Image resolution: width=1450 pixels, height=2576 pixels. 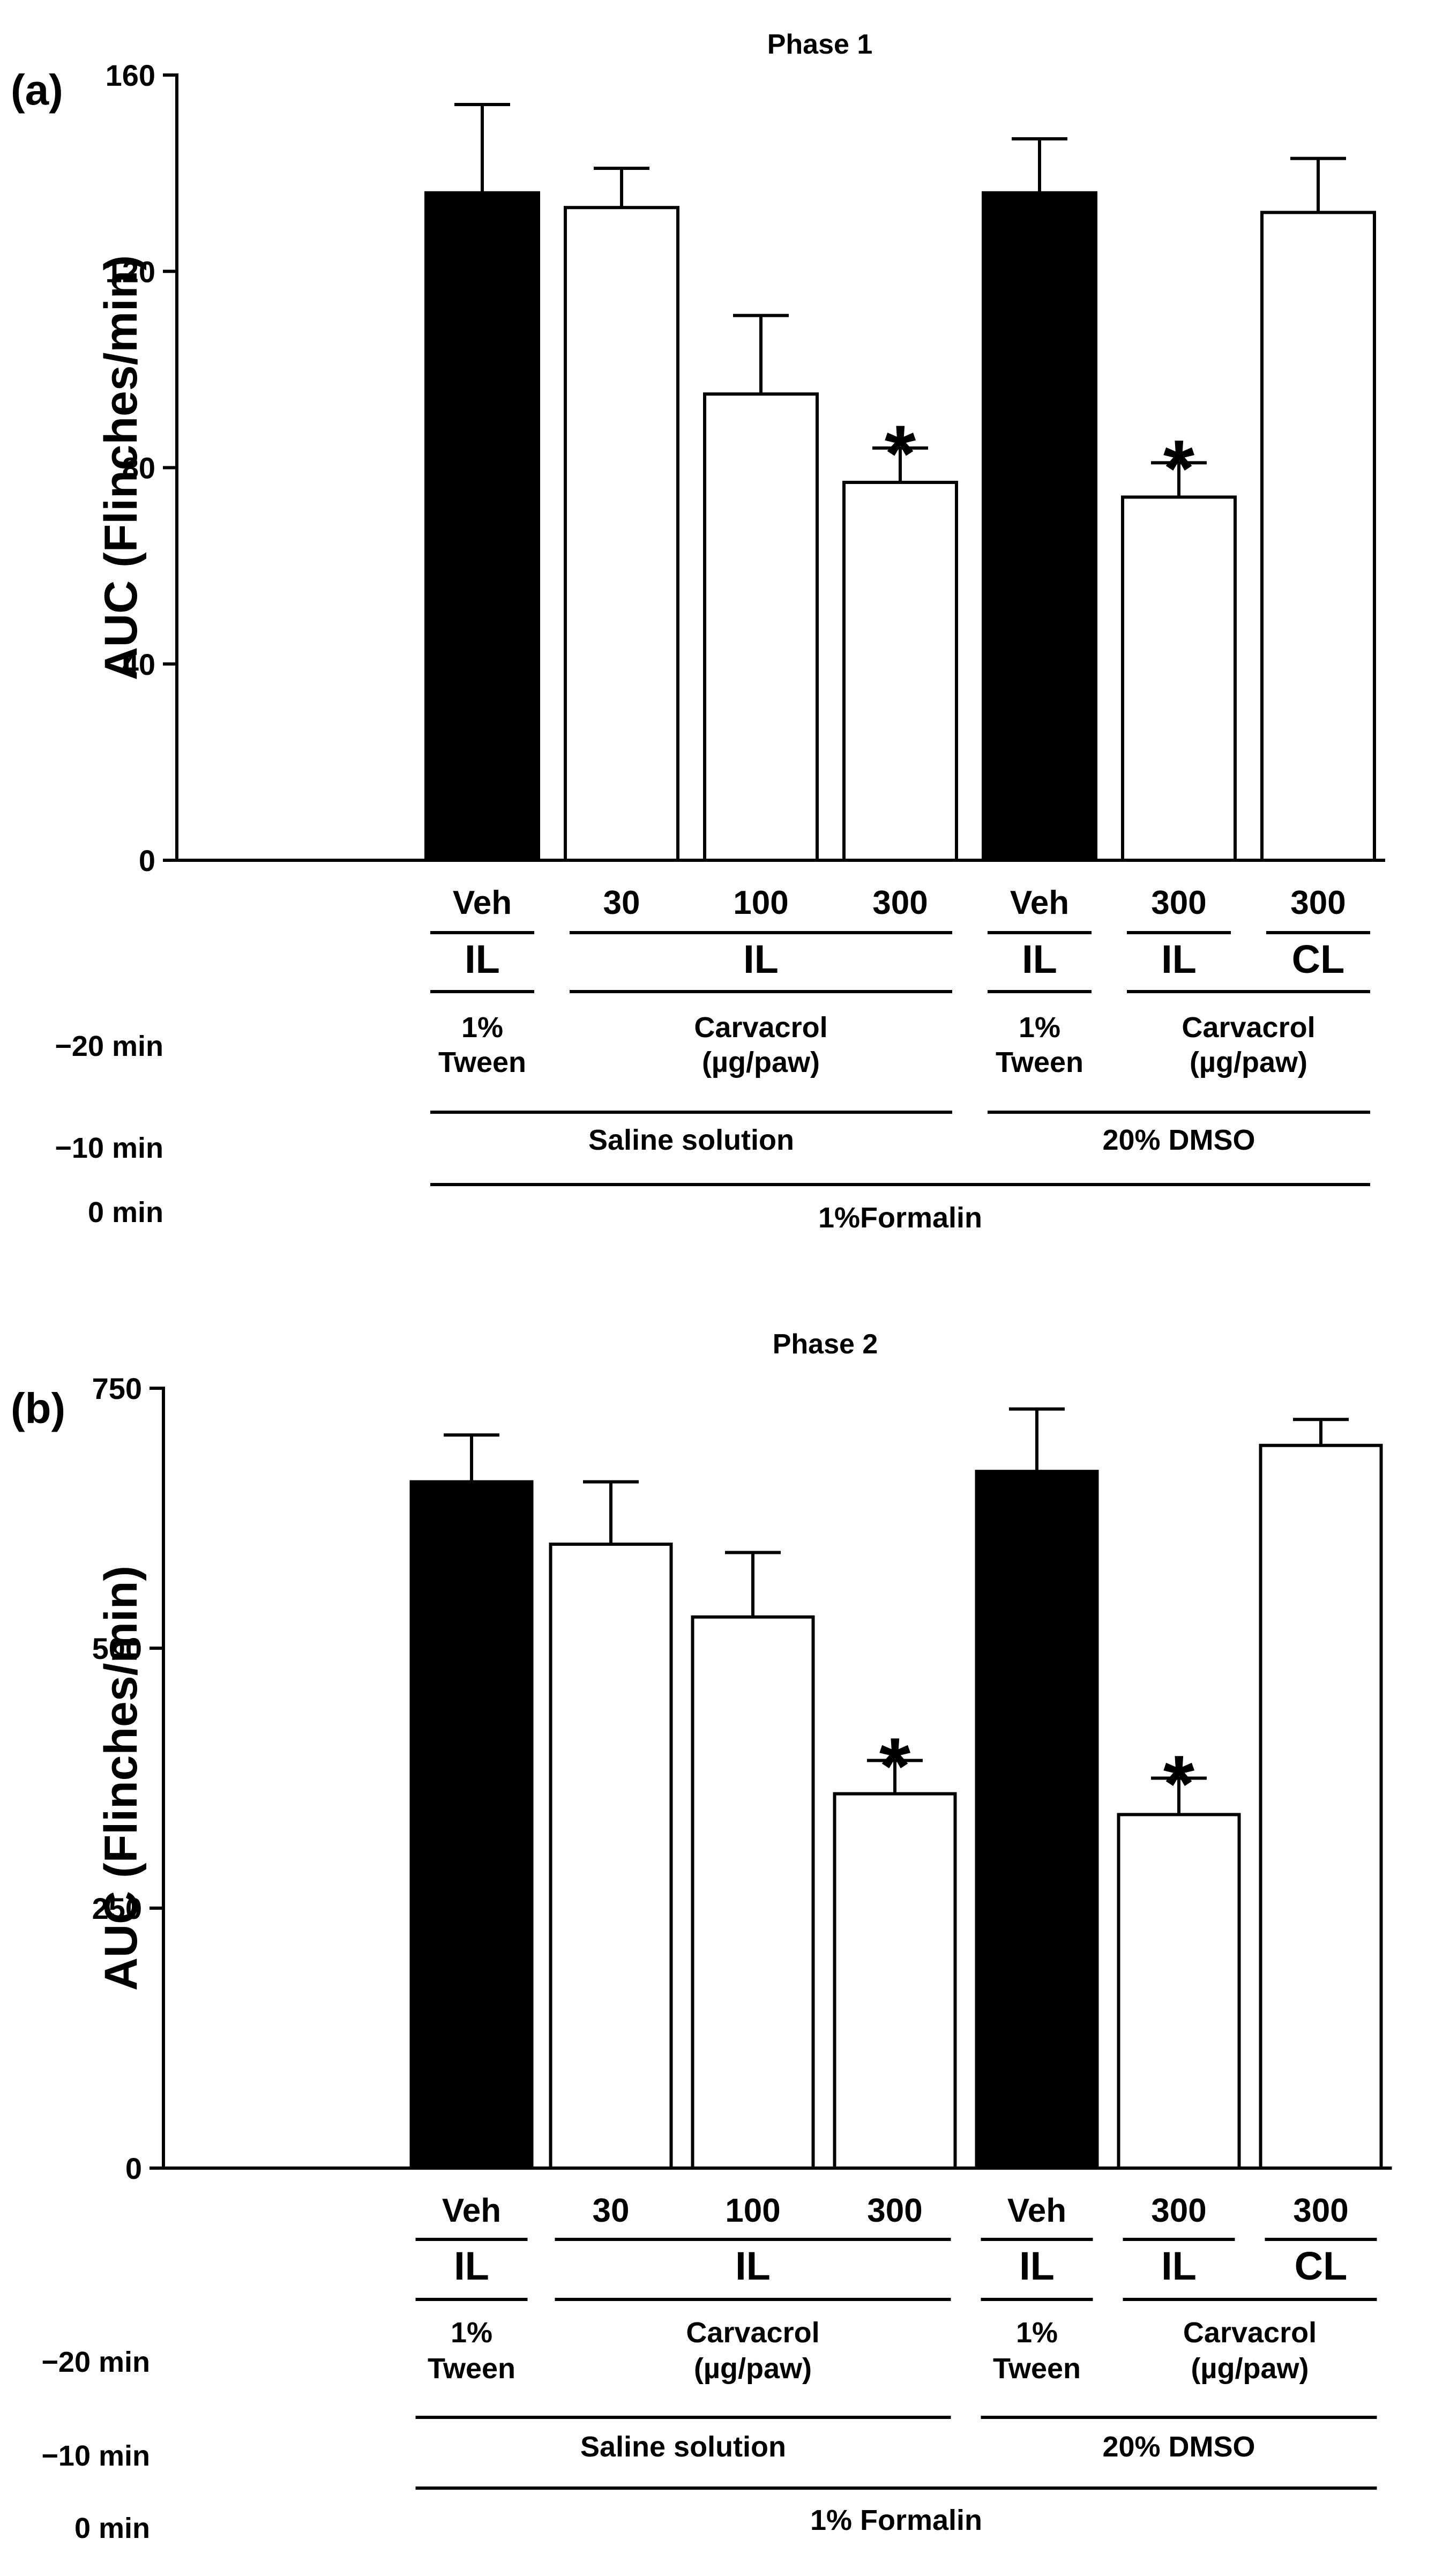 I want to click on chart-title: Phase 2, so click(x=825, y=1344).